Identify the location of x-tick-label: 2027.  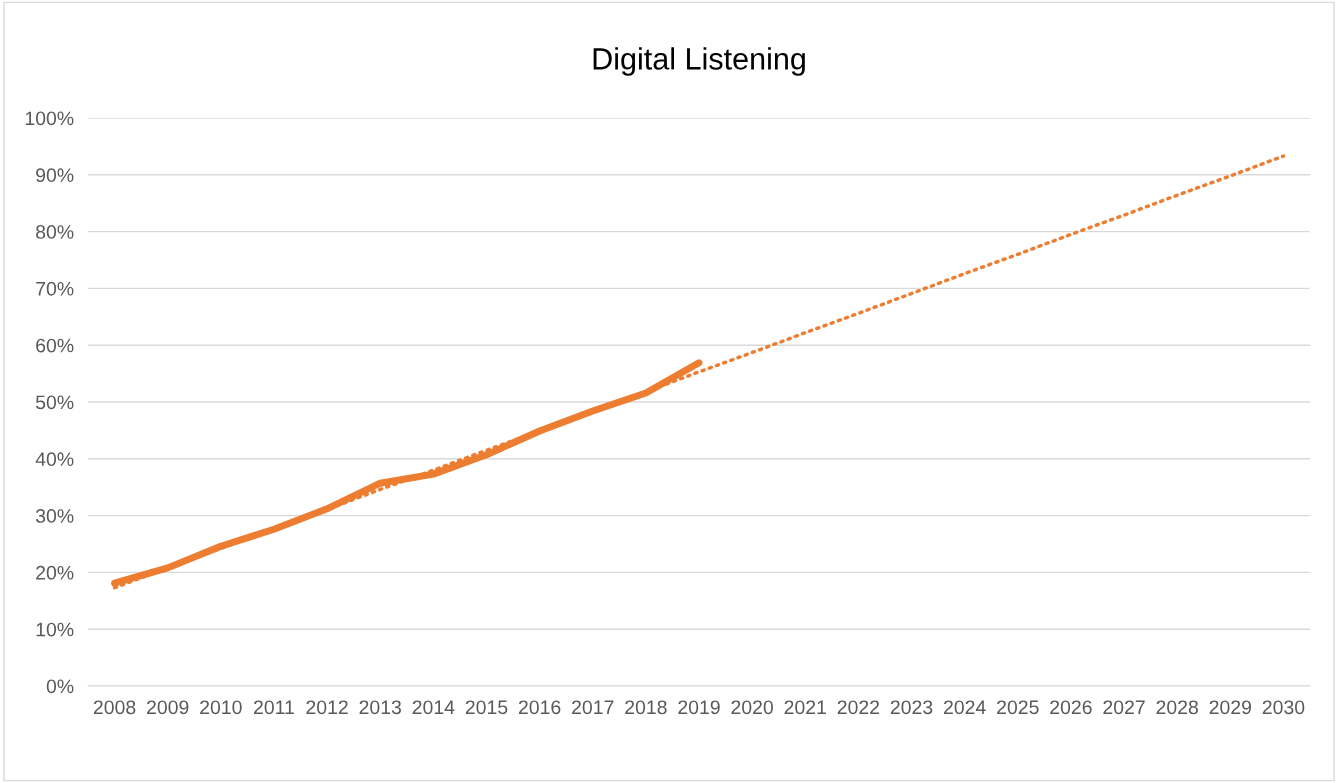
(1124, 707).